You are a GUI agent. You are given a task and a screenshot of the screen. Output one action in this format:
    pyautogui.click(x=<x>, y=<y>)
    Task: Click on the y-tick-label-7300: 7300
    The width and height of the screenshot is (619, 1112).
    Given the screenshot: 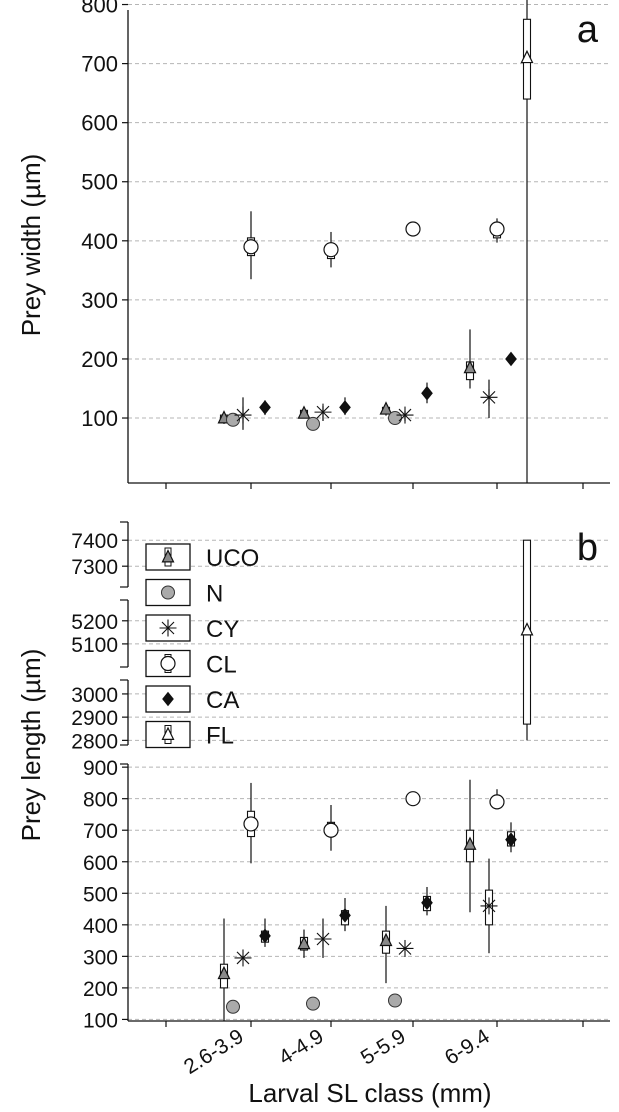 What is the action you would take?
    pyautogui.click(x=94, y=567)
    